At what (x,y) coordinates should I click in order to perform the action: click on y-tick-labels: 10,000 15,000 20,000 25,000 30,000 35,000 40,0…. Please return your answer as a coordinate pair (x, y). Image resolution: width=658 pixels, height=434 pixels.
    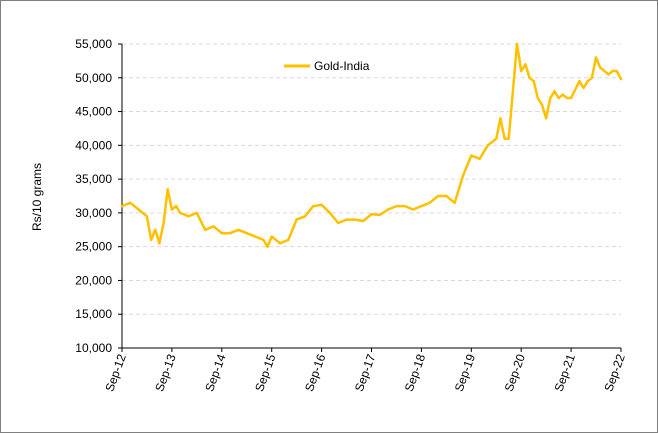
    Looking at the image, I should click on (93, 196).